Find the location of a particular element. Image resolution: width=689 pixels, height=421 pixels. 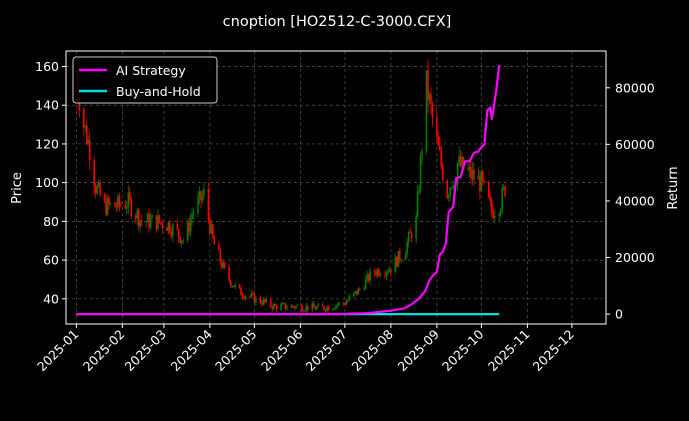

legend-buy-and-hold-label: Buy-and-Hold is located at coordinates (158, 91).